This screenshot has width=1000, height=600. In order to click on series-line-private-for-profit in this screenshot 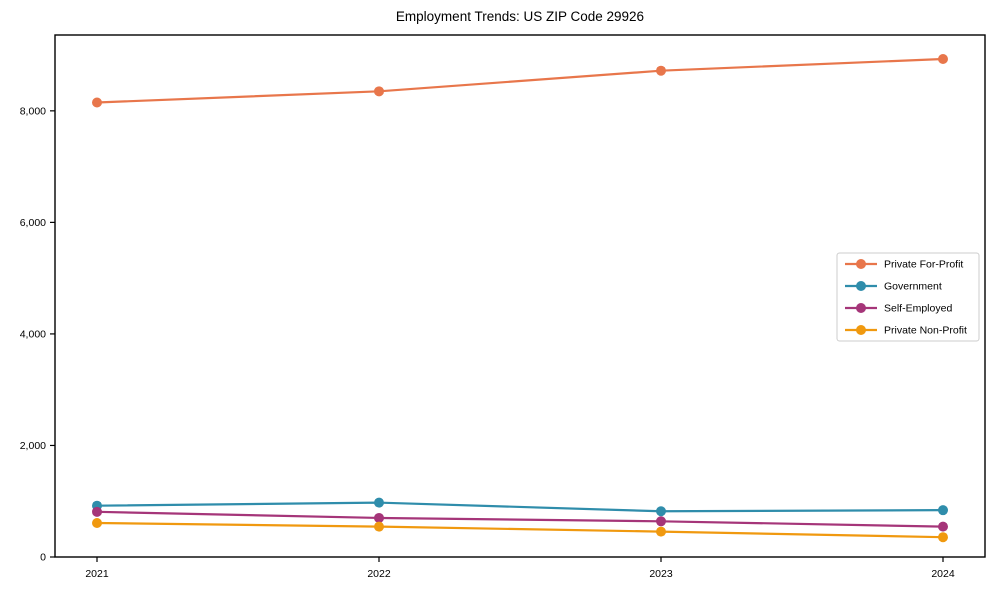, I will do `click(520, 80)`.